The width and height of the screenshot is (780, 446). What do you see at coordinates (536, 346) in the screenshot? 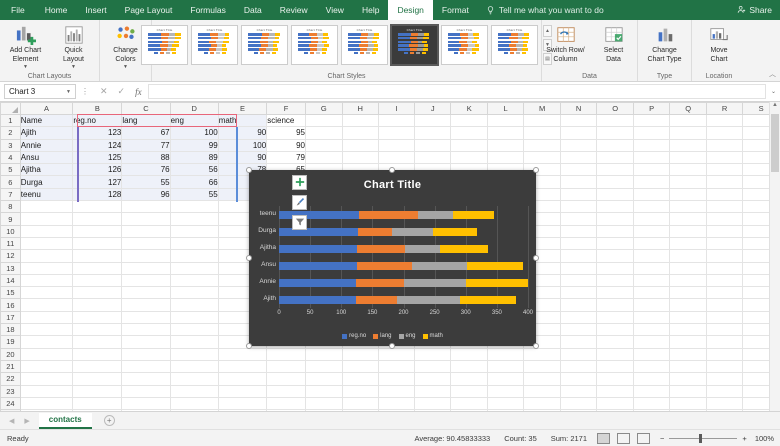
I see `resize-handle-se` at bounding box center [536, 346].